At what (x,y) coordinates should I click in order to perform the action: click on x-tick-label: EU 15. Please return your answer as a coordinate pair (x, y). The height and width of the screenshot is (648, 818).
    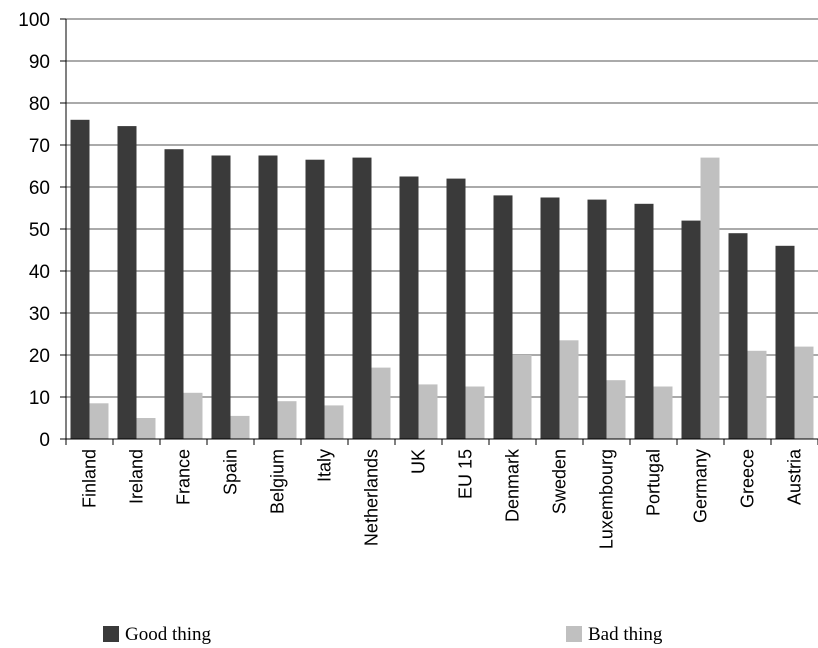
    Looking at the image, I should click on (466, 474).